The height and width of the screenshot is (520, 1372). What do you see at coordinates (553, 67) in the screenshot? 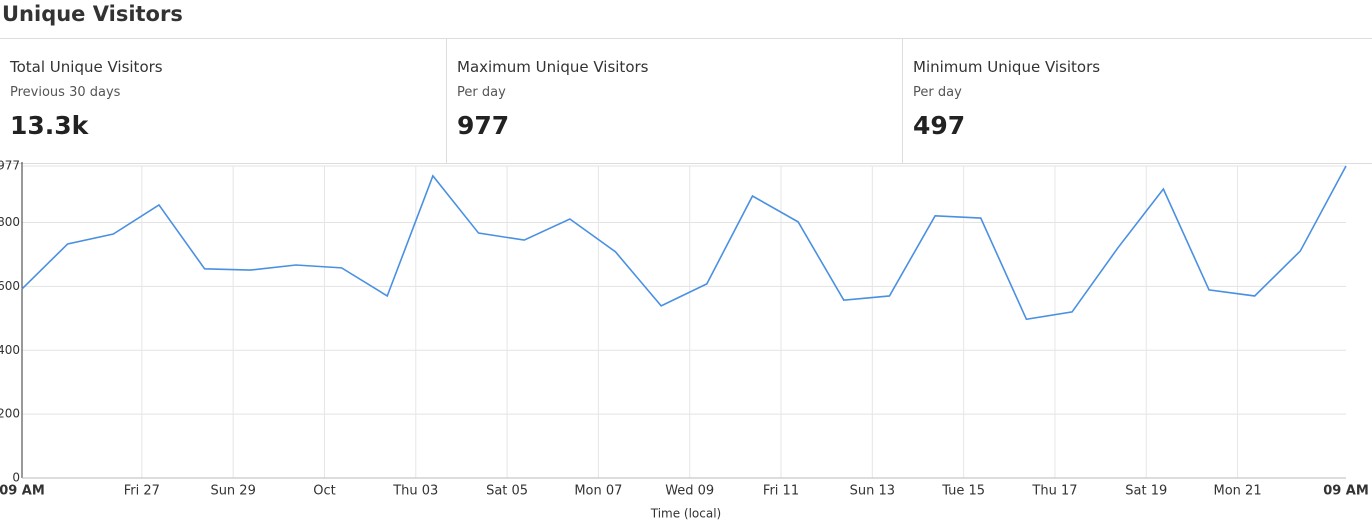
I see `stat-title: Maximum Unique Visitors` at bounding box center [553, 67].